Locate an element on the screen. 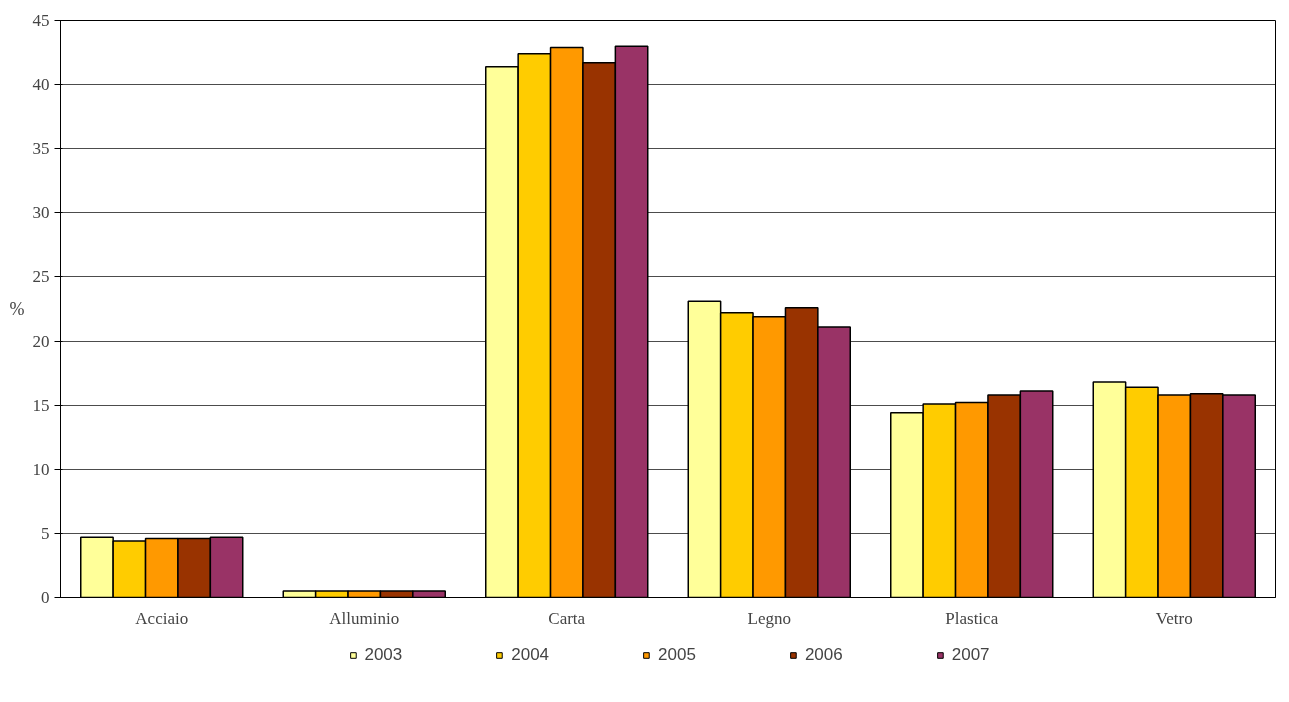 Image resolution: width=1289 pixels, height=702 pixels. y-tick-label: 0 is located at coordinates (45, 597).